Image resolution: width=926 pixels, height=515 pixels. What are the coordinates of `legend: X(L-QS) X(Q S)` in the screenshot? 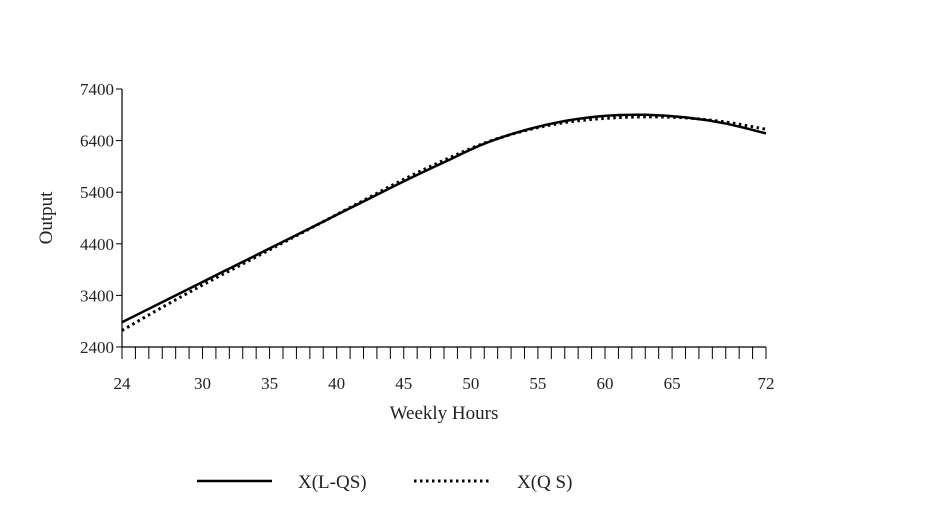 It's located at (384, 482).